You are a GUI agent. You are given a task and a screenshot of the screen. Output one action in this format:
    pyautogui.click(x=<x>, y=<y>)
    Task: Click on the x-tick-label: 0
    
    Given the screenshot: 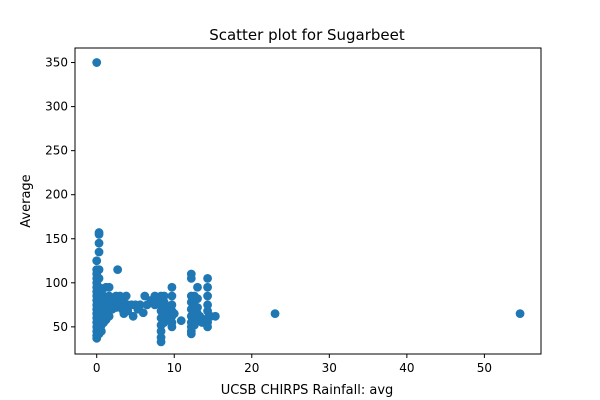 What is the action you would take?
    pyautogui.click(x=97, y=368)
    